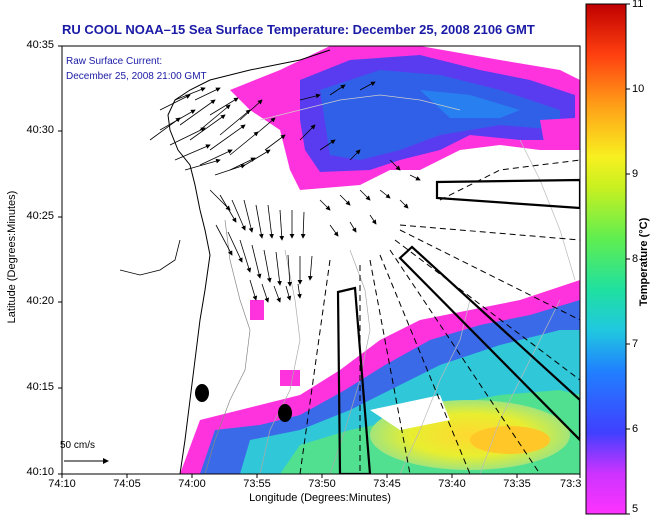 Image resolution: width=651 pixels, height=519 pixels. I want to click on transect-southeast, so click(489, 343).